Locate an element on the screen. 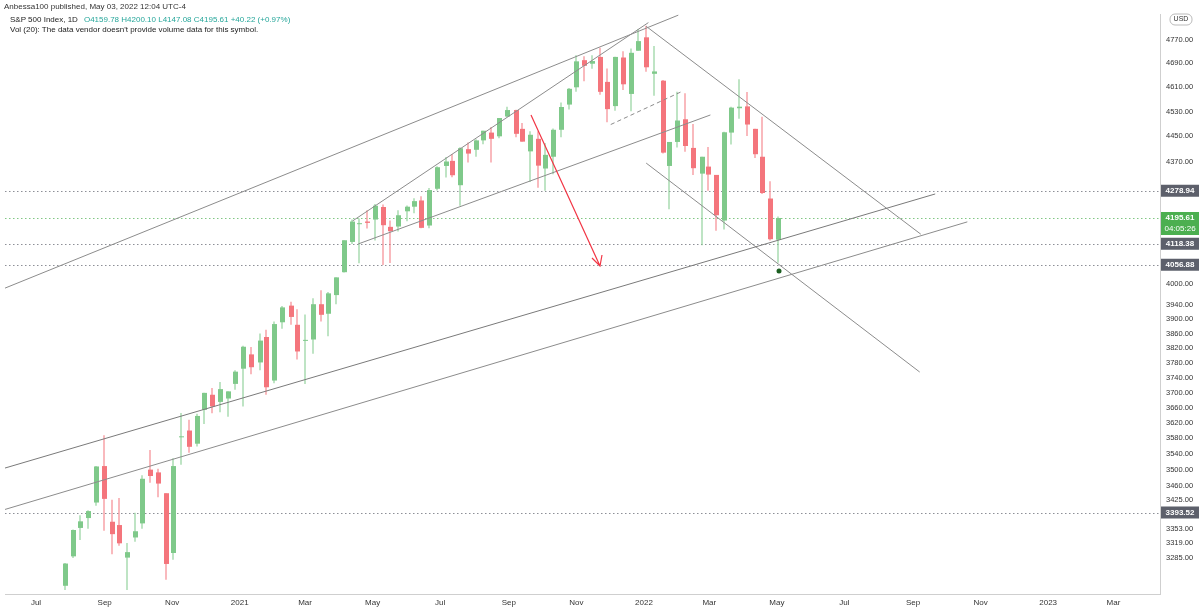 Image resolution: width=1200 pixels, height=616 pixels. ref-line-label: 4278.94 is located at coordinates (1180, 190).